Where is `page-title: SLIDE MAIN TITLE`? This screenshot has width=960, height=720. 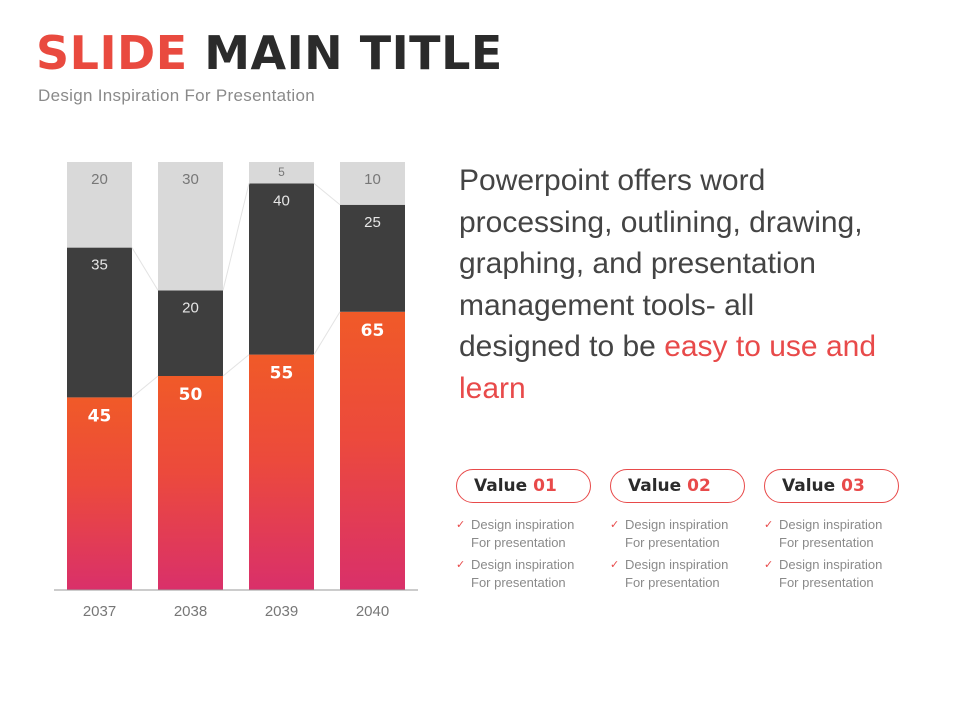 page-title: SLIDE MAIN TITLE is located at coordinates (269, 53).